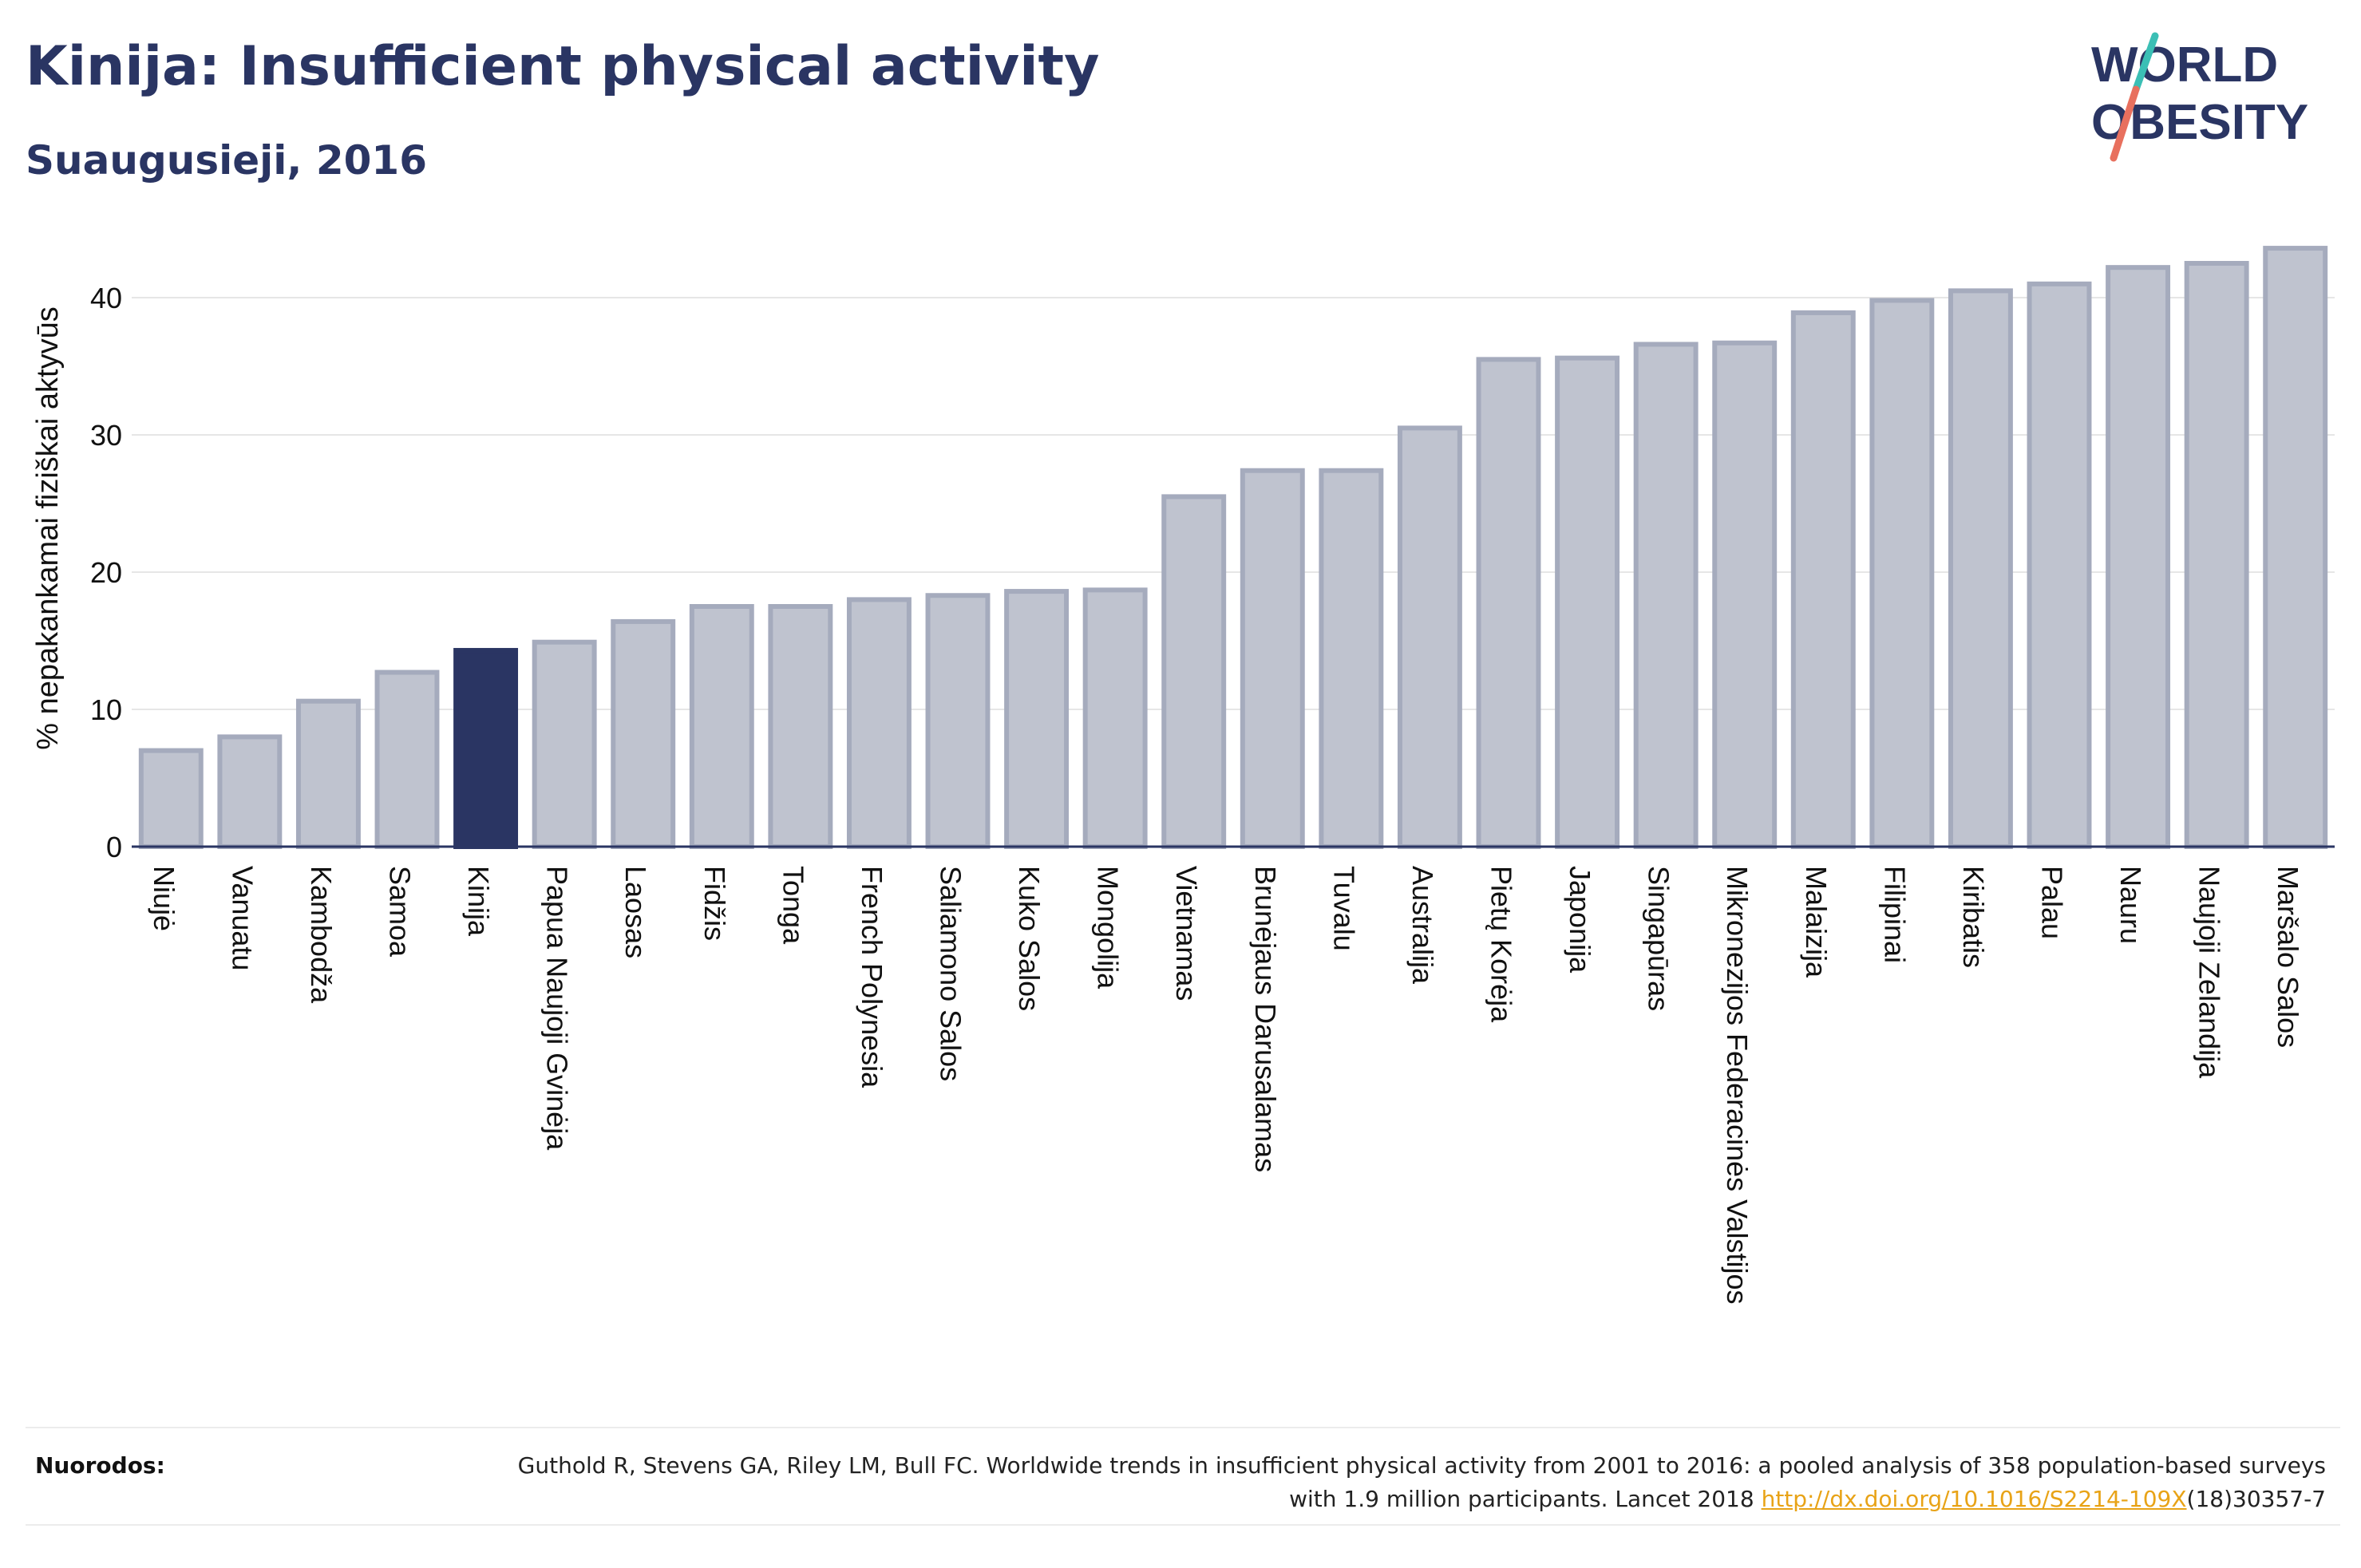 This screenshot has height=1568, width=2361. What do you see at coordinates (1580, 920) in the screenshot?
I see `x-tick-label: Japonija` at bounding box center [1580, 920].